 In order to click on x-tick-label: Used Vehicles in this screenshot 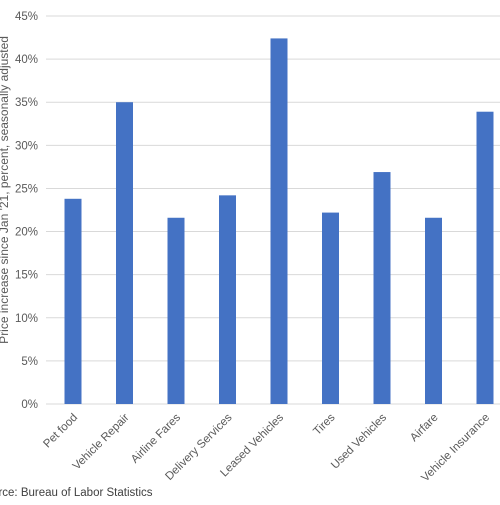, I will do `click(359, 441)`.